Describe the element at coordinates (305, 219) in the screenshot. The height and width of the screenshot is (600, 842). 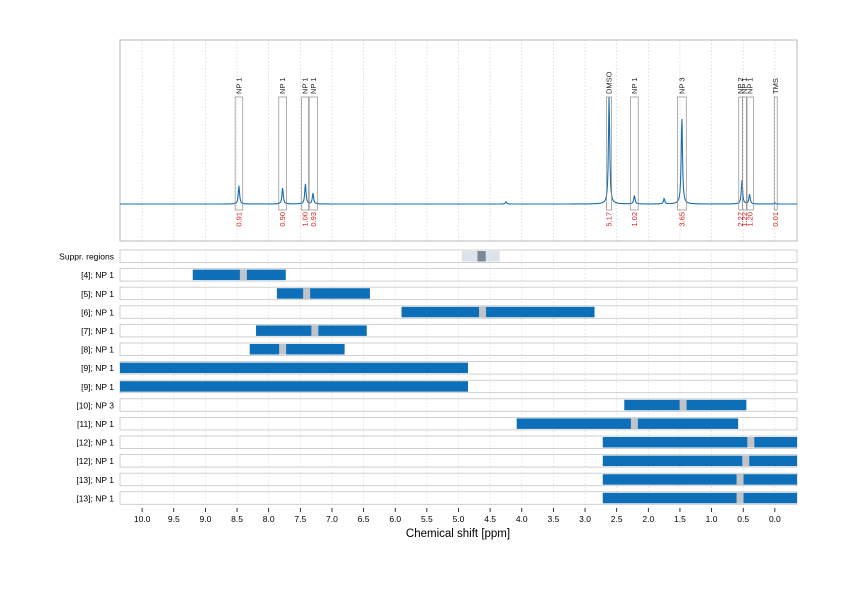
I see `annotation-integral-2: 1.00` at that location.